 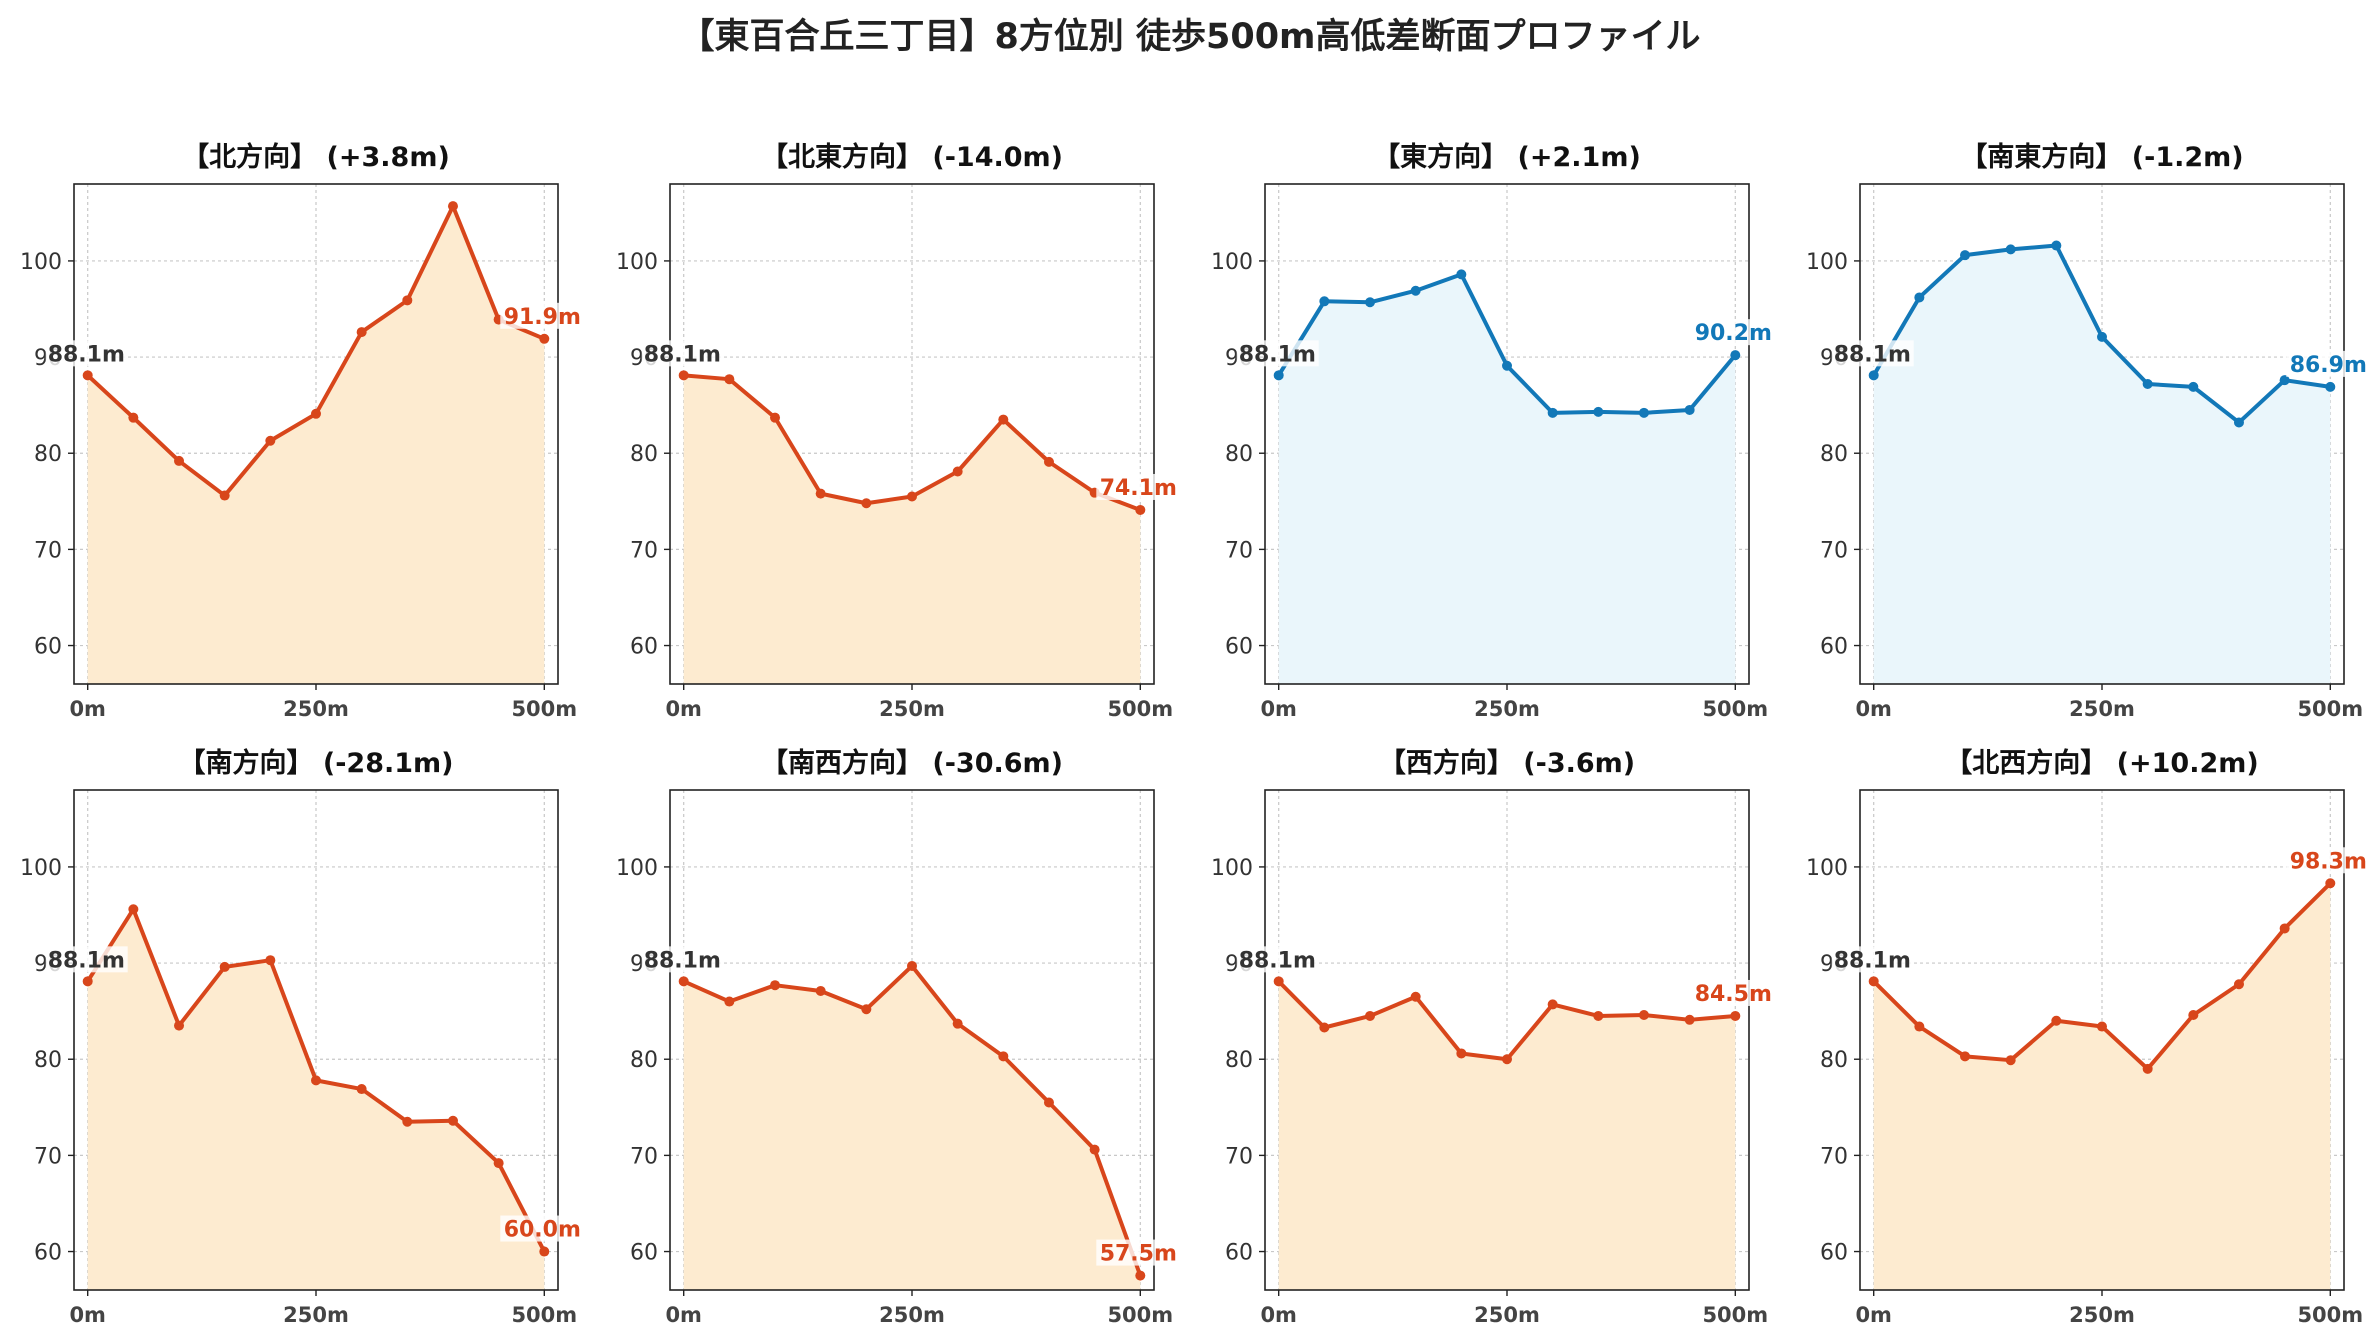 I want to click on end-value-label: 60.0m, so click(x=542, y=1230).